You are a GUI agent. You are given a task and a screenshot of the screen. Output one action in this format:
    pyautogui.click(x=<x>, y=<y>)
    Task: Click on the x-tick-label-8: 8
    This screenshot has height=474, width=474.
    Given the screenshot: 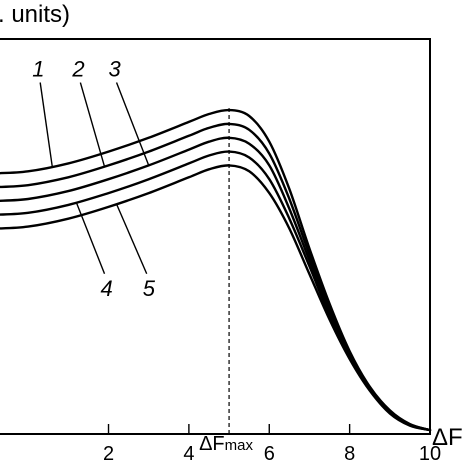 What is the action you would take?
    pyautogui.click(x=349, y=454)
    